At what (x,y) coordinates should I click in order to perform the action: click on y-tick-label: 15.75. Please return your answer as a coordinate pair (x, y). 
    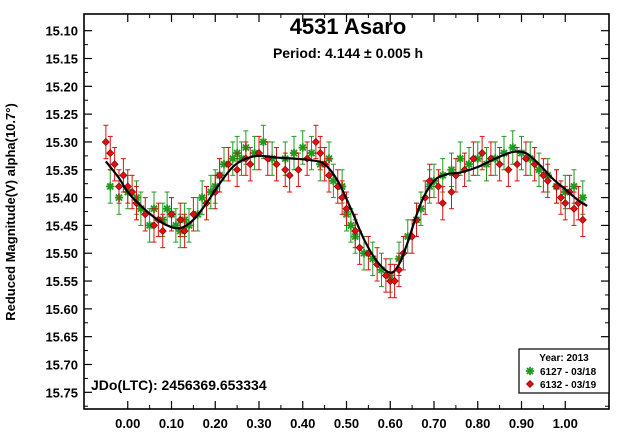
    Looking at the image, I should click on (61, 392).